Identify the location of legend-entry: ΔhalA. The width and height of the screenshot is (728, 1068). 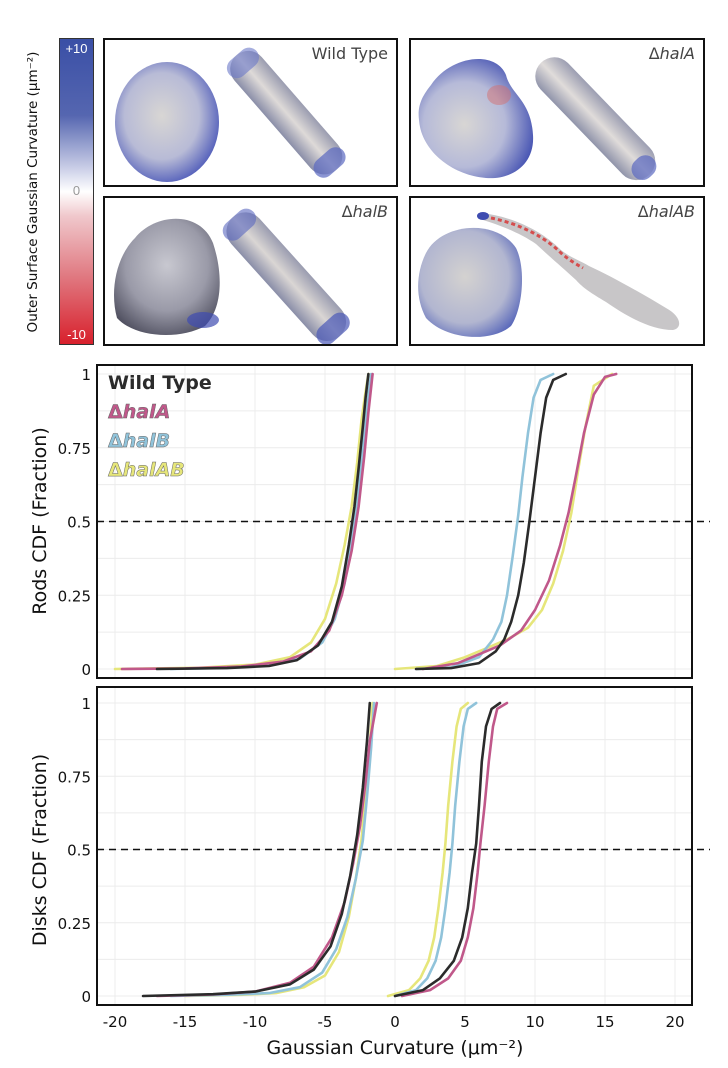
(139, 412).